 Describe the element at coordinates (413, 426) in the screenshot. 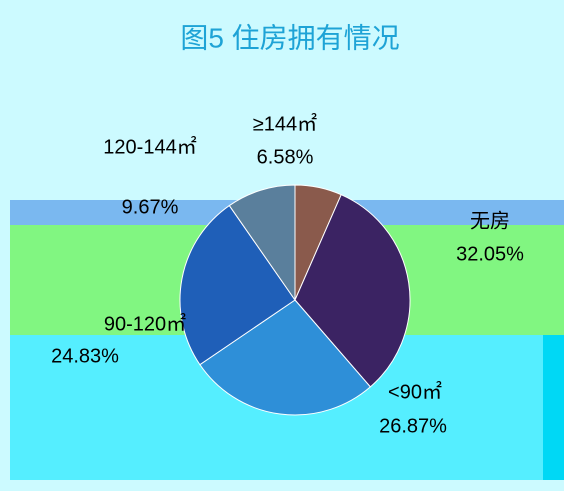

I see `slice-value-label: 26.87%` at that location.